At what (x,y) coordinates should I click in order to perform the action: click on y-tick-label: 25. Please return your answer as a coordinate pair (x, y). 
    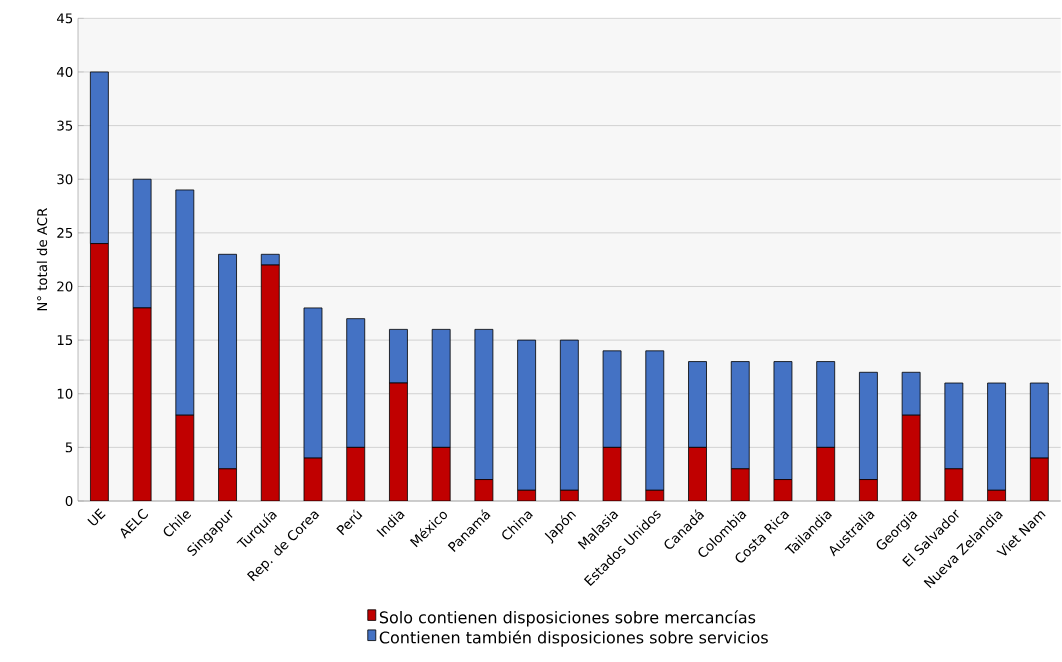
    Looking at the image, I should click on (65, 232).